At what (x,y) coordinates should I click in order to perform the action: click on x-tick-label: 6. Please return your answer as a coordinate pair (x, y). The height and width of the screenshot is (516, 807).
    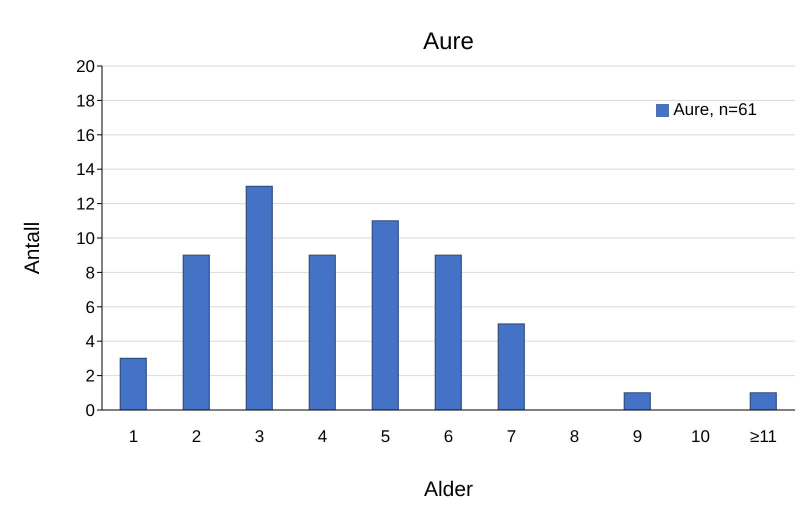
    Looking at the image, I should click on (449, 436).